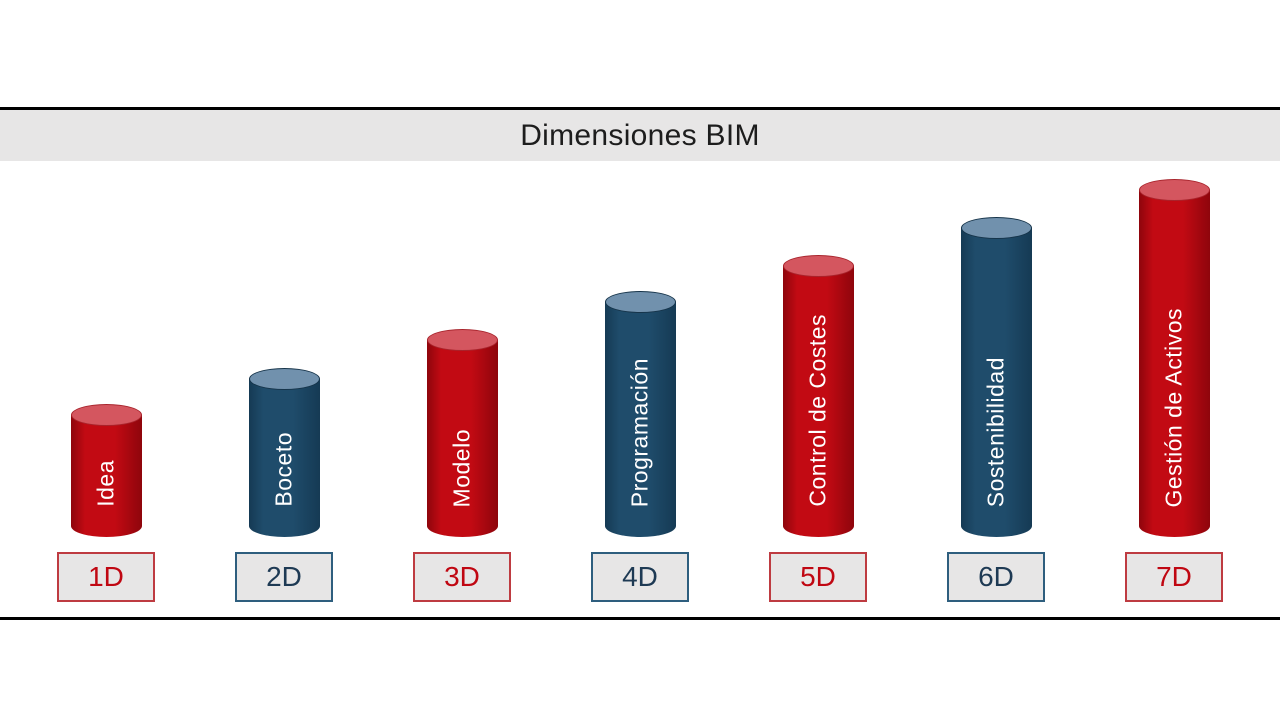 The image size is (1280, 720). Describe the element at coordinates (284, 360) in the screenshot. I see `bim-dimension-2d: Boceto 2D` at that location.